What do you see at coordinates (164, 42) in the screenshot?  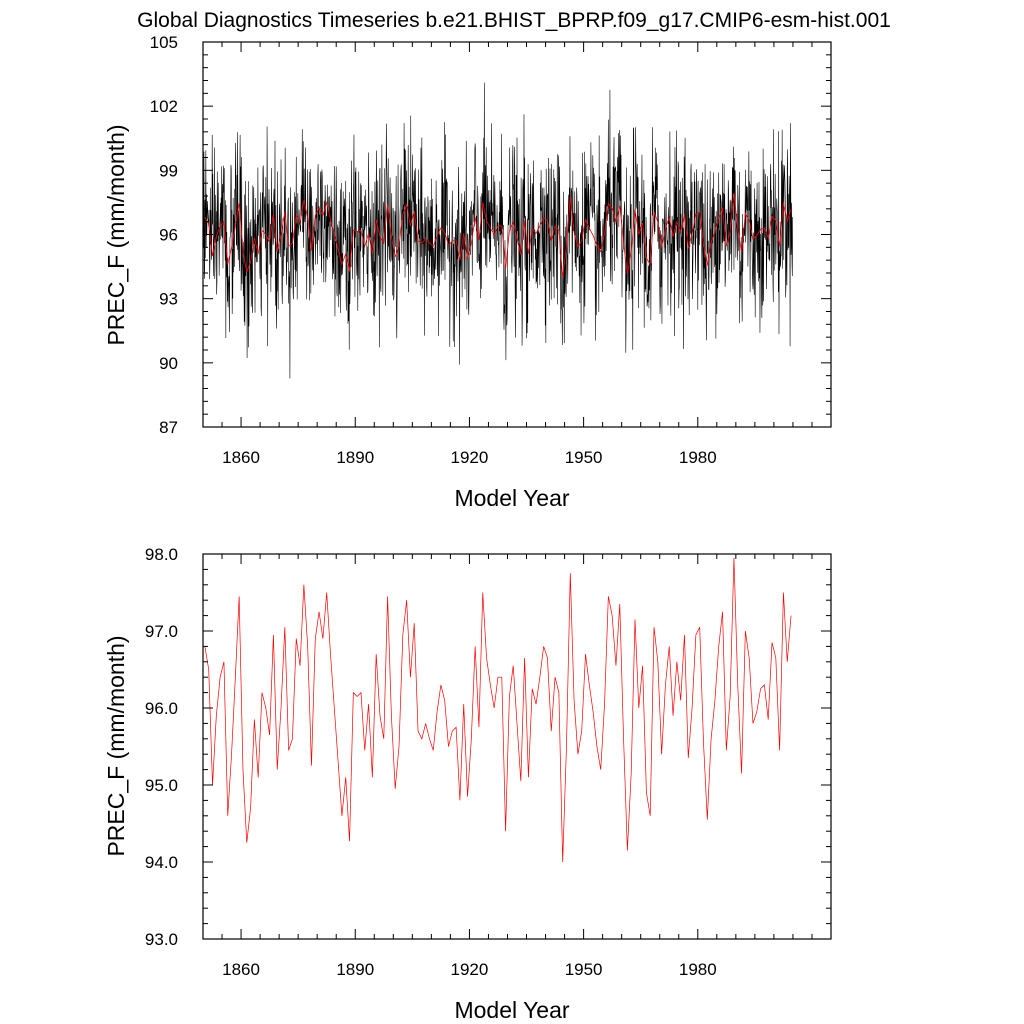 I see `top-y-tick-label: 105` at bounding box center [164, 42].